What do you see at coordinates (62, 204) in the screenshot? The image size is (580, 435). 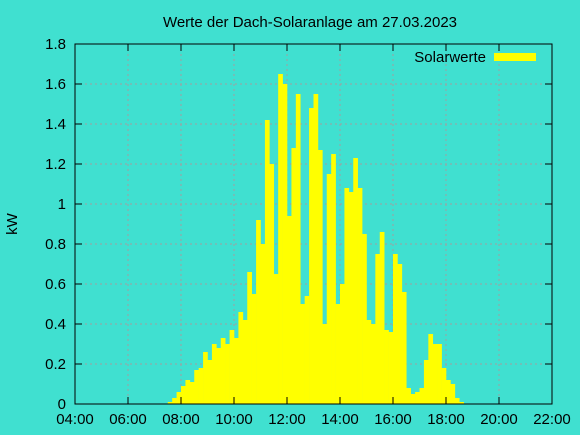 I see `y-tick-label: 1` at bounding box center [62, 204].